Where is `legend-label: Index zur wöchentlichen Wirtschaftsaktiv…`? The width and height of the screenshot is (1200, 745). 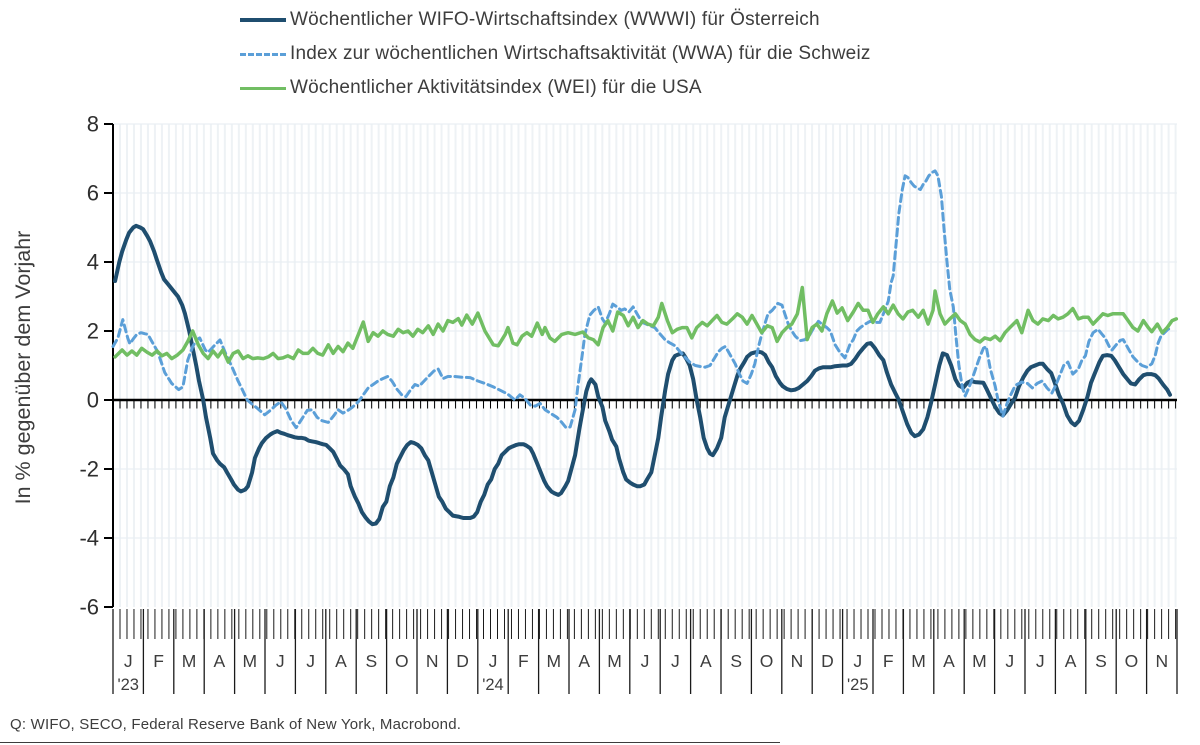
legend-label: Index zur wöchentlichen Wirtschaftsaktiv… is located at coordinates (580, 53).